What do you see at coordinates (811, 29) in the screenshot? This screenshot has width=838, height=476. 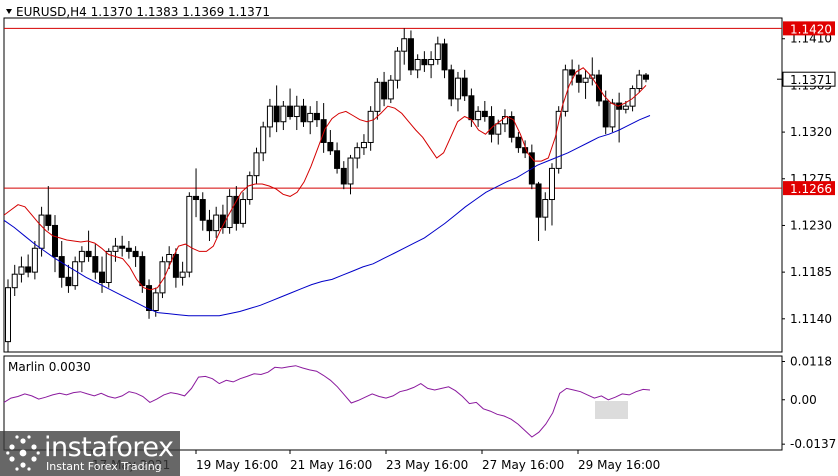 I see `level-price-label: 1.1420` at bounding box center [811, 29].